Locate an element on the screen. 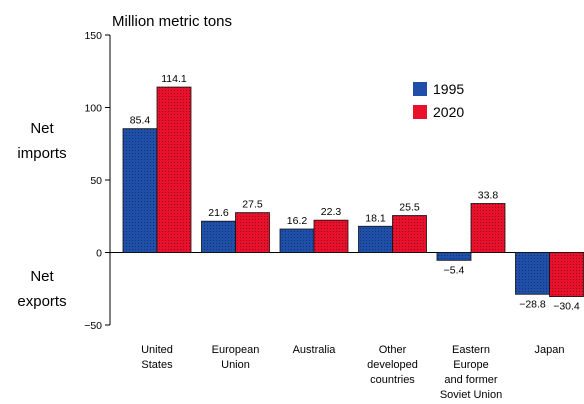 The height and width of the screenshot is (404, 584). category-label-line: Eastern is located at coordinates (471, 350).